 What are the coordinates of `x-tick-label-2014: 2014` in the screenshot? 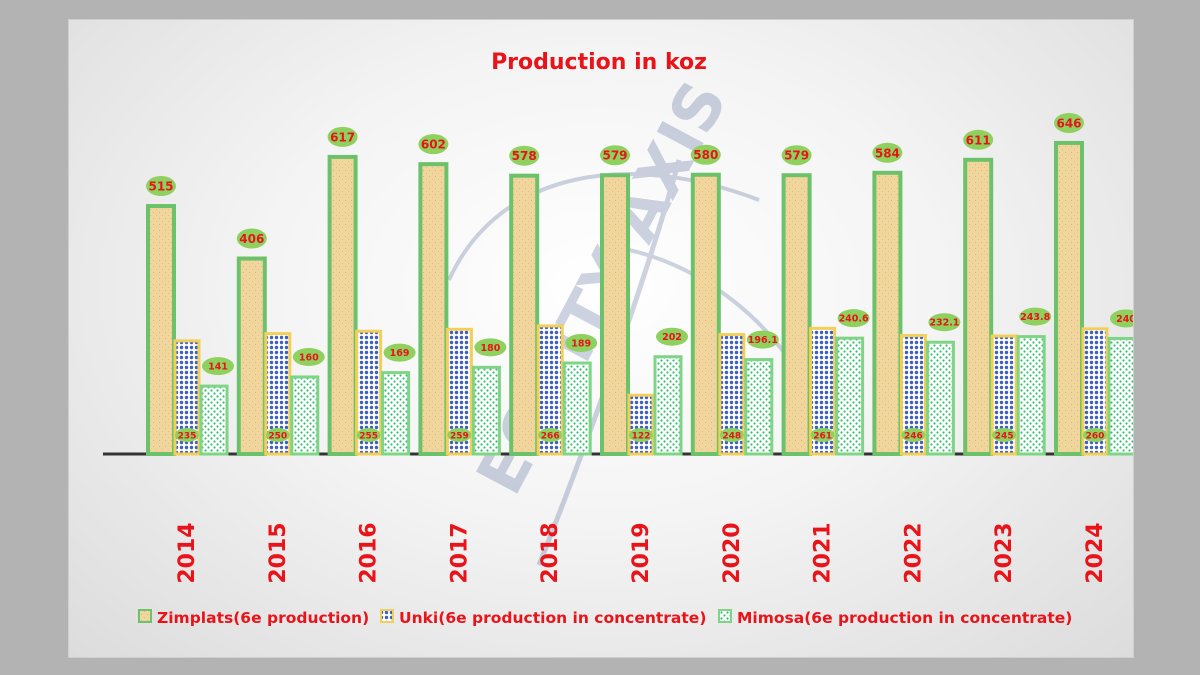 It's located at (187, 552).